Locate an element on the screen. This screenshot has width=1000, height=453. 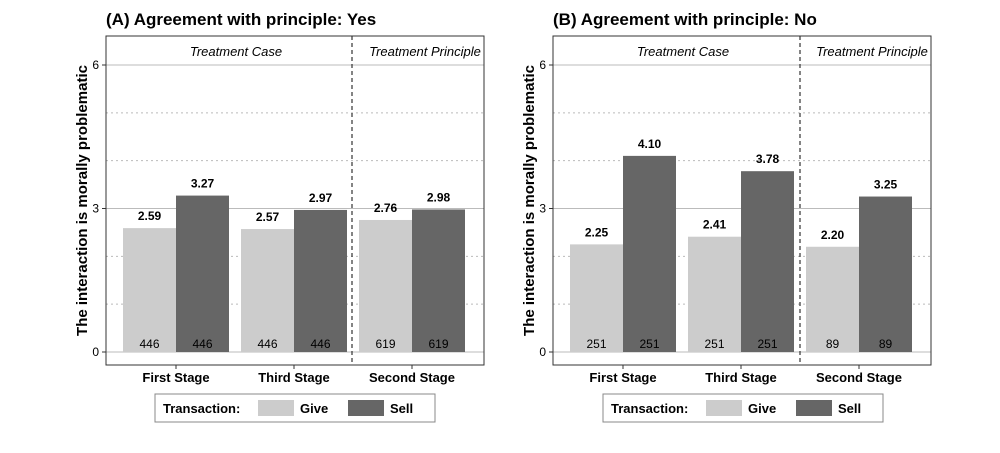
chart-title: (B) Agreement with principle: No is located at coordinates (685, 19).